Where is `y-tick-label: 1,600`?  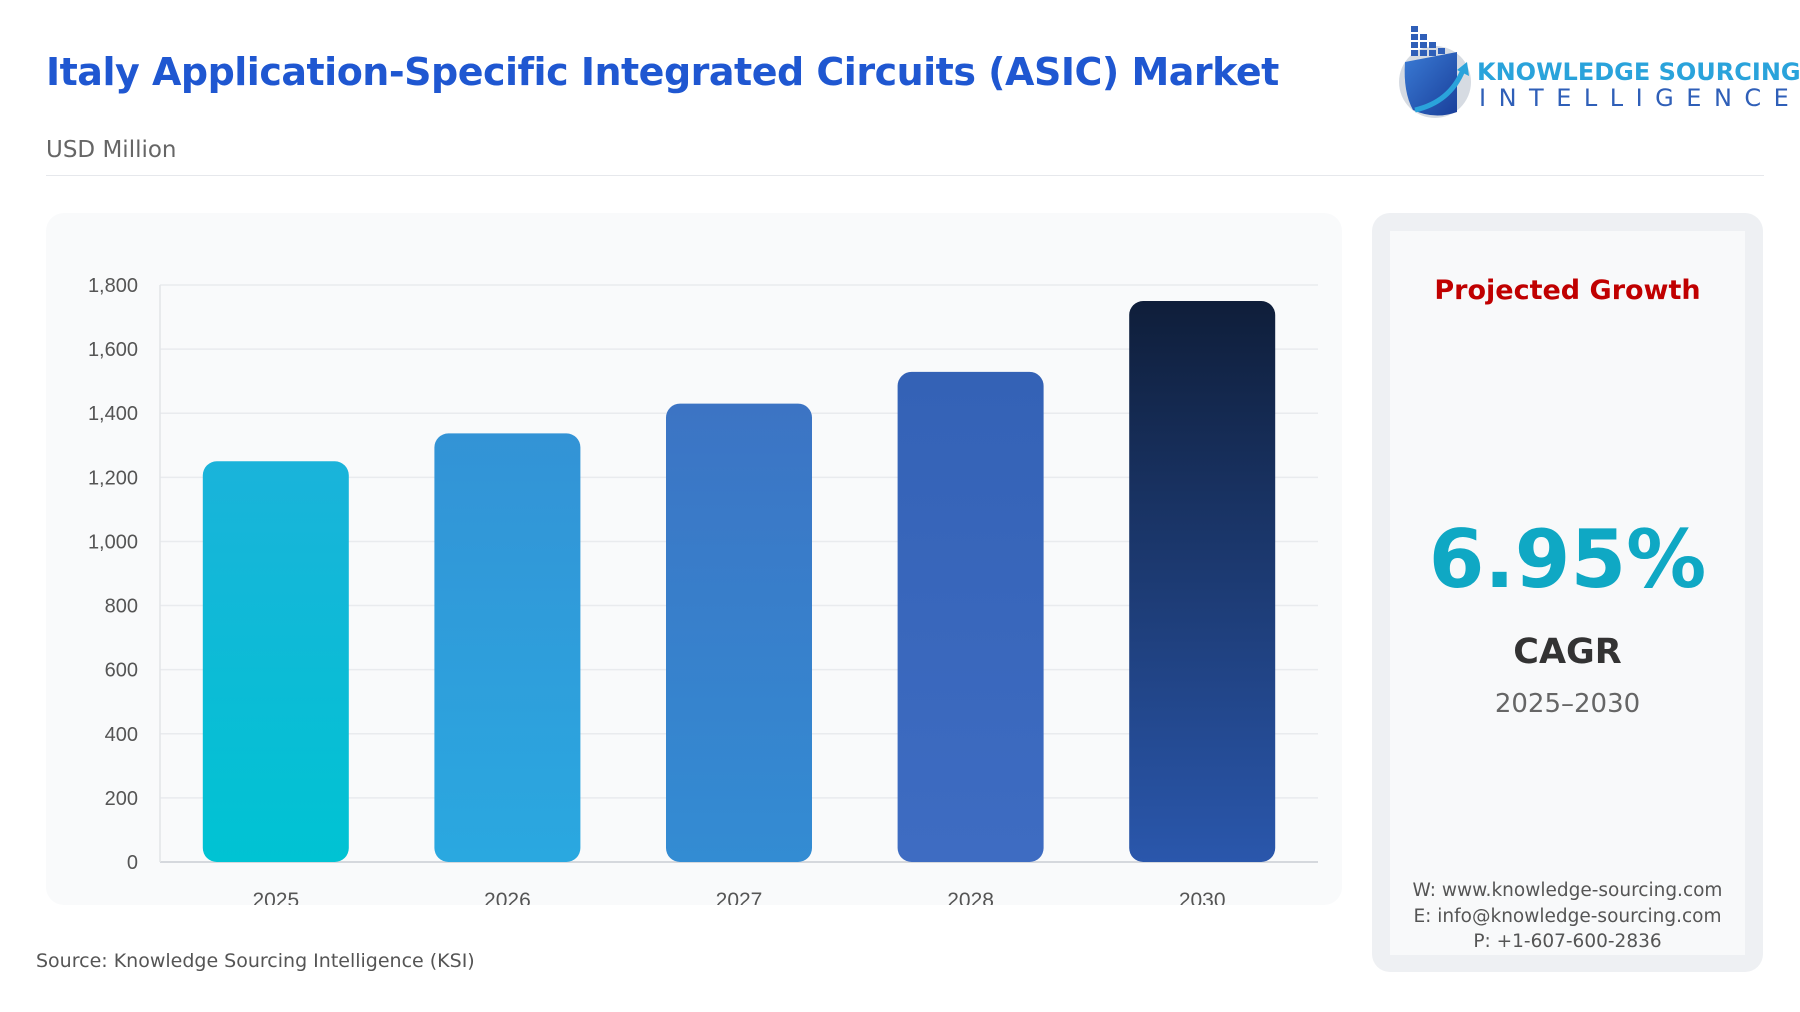 y-tick-label: 1,600 is located at coordinates (113, 350).